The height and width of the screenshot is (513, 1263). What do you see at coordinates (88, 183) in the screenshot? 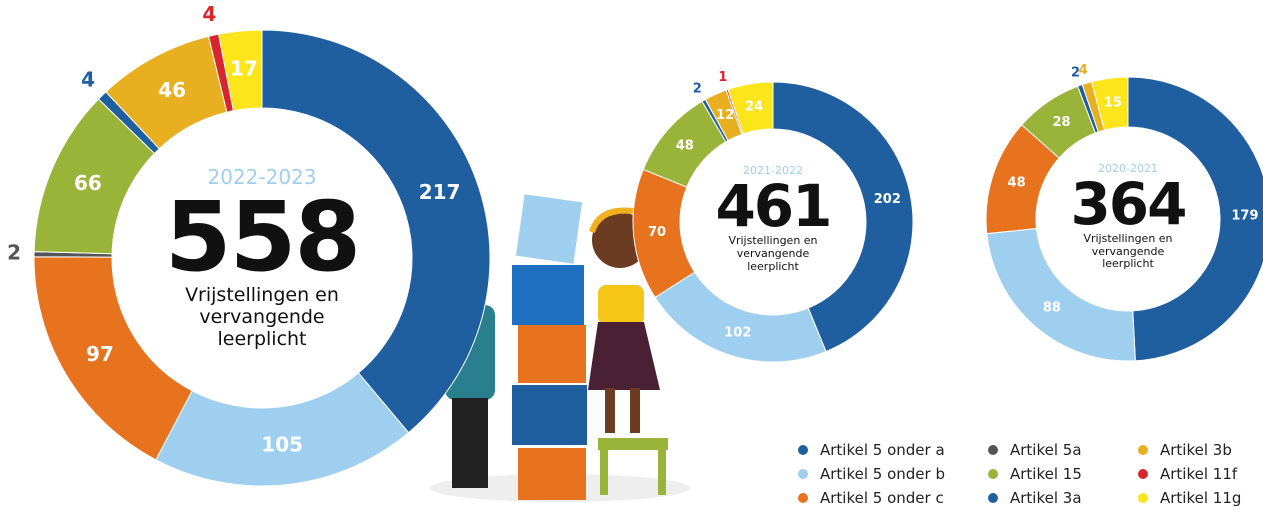
I see `data-label: 66` at bounding box center [88, 183].